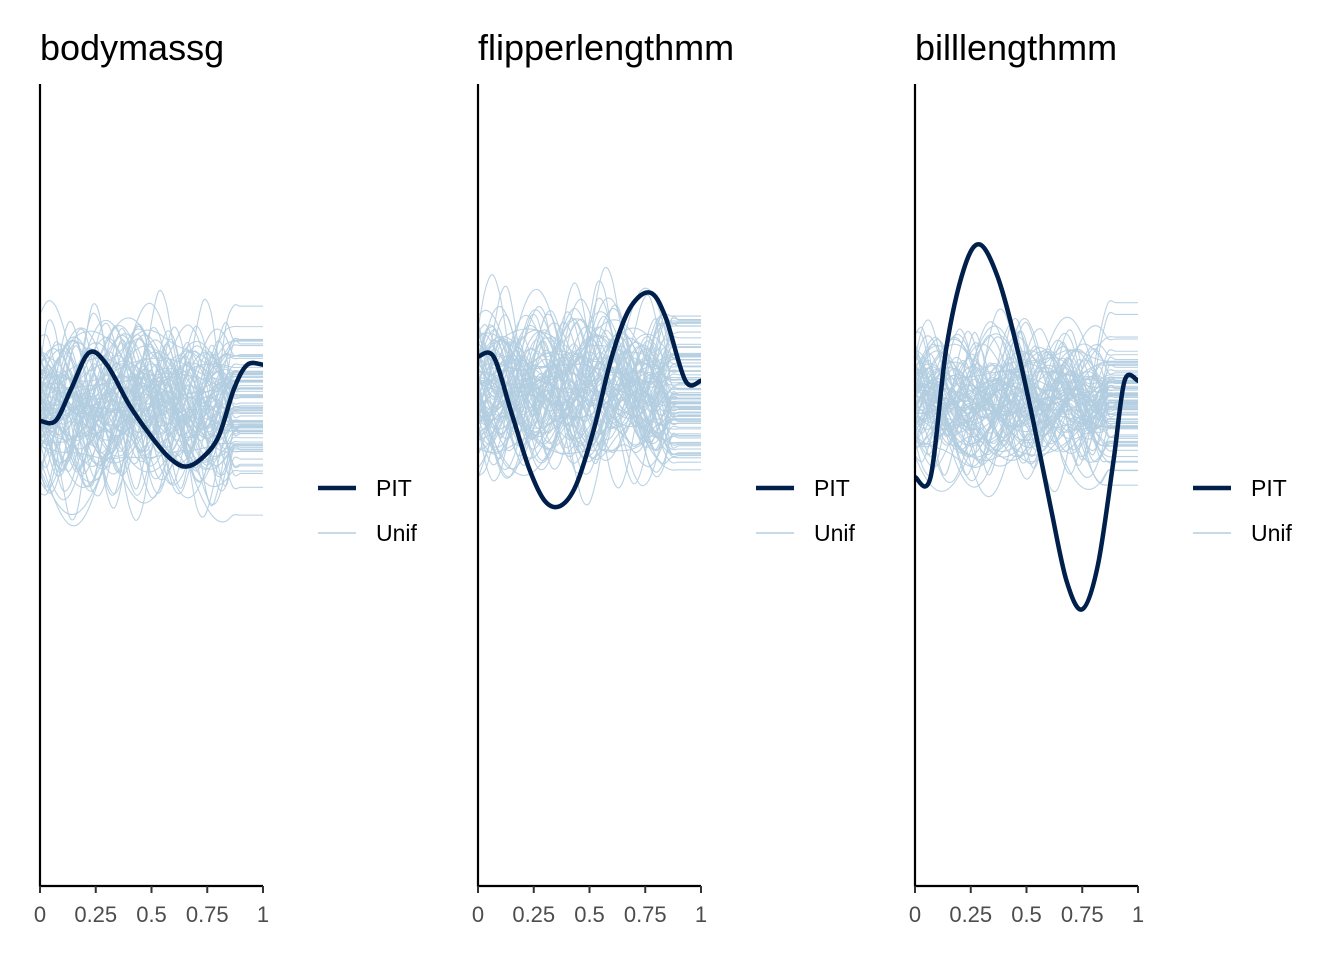 This screenshot has height=960, width=1344. What do you see at coordinates (132, 47) in the screenshot?
I see `panel-title: bodymassg` at bounding box center [132, 47].